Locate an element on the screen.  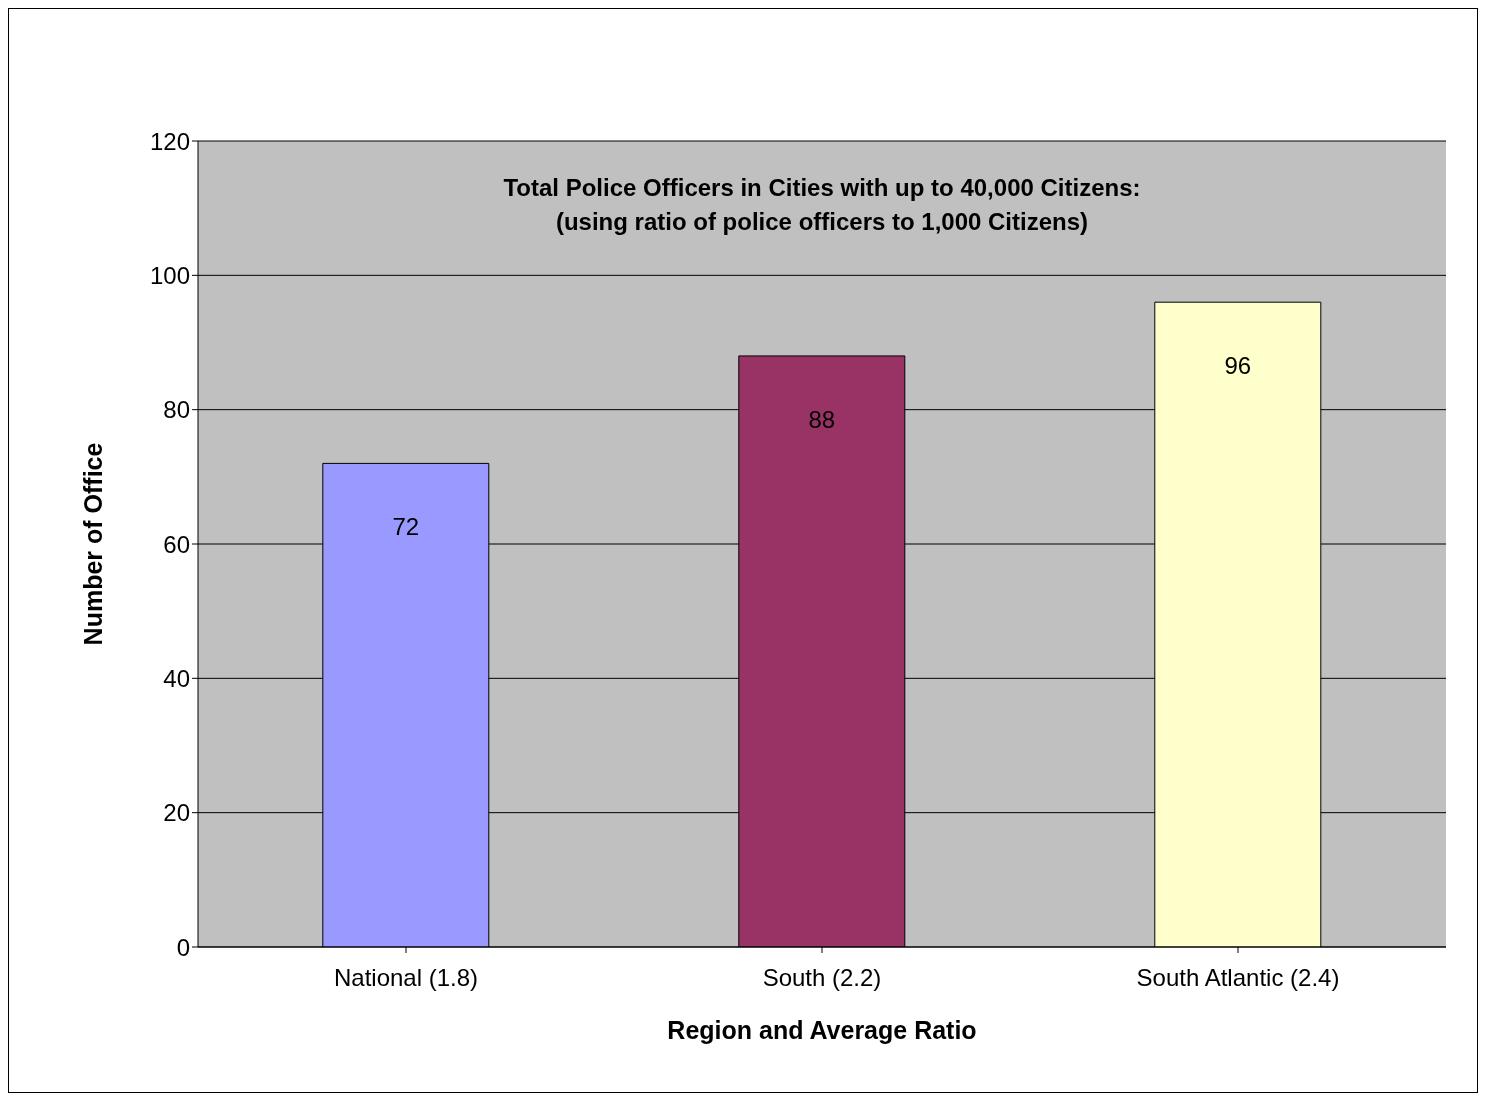
x-axis-title: Region and Average Ratio is located at coordinates (822, 1030).